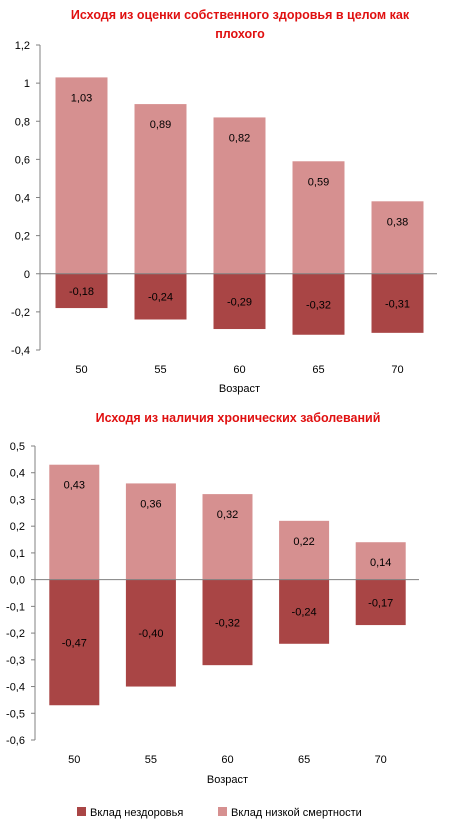 This screenshot has height=829, width=451. What do you see at coordinates (74, 486) in the screenshot?
I see `data-label: 0,43` at bounding box center [74, 486].